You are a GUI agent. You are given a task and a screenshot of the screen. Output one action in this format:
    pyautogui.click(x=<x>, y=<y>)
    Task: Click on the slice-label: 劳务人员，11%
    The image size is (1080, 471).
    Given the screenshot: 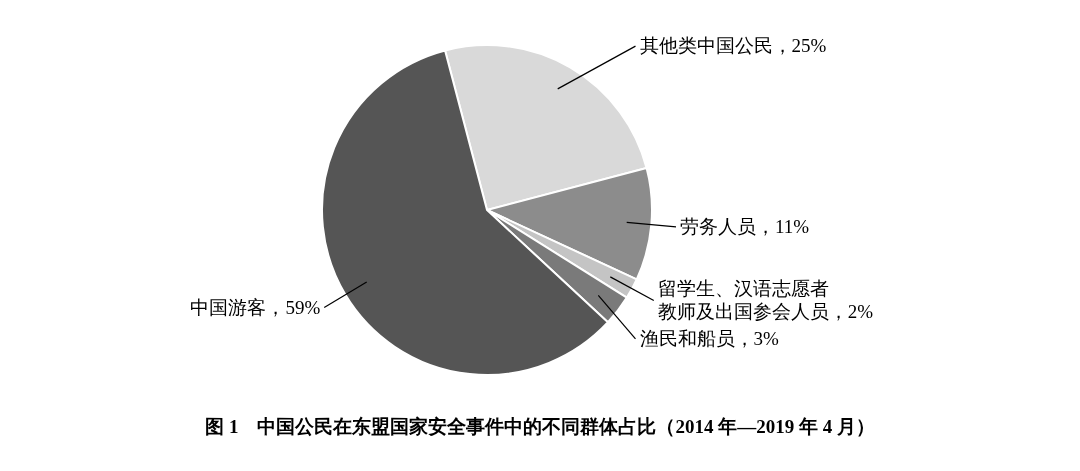 What is the action you would take?
    pyautogui.click(x=745, y=226)
    